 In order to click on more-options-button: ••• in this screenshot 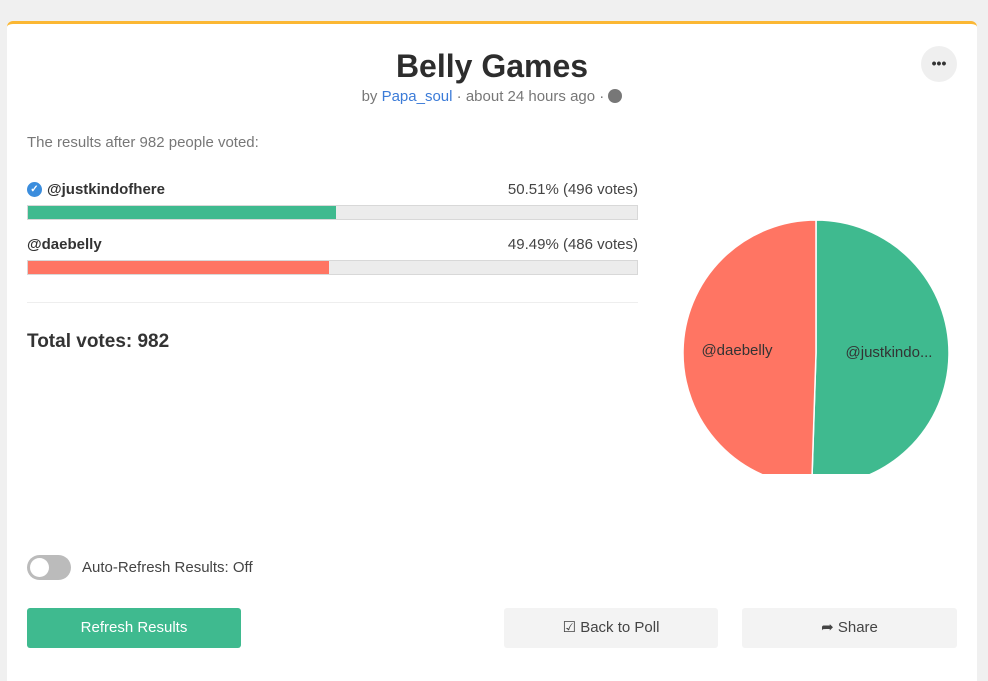, I will do `click(939, 64)`.